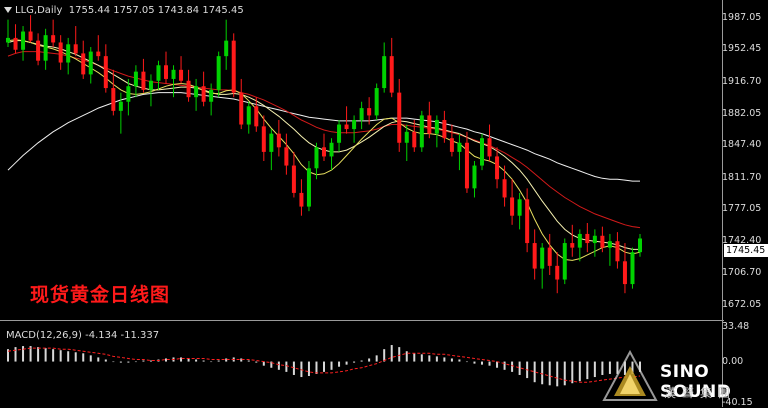  I want to click on chart-overlay-title: 现货黄金日线图, so click(100, 295).